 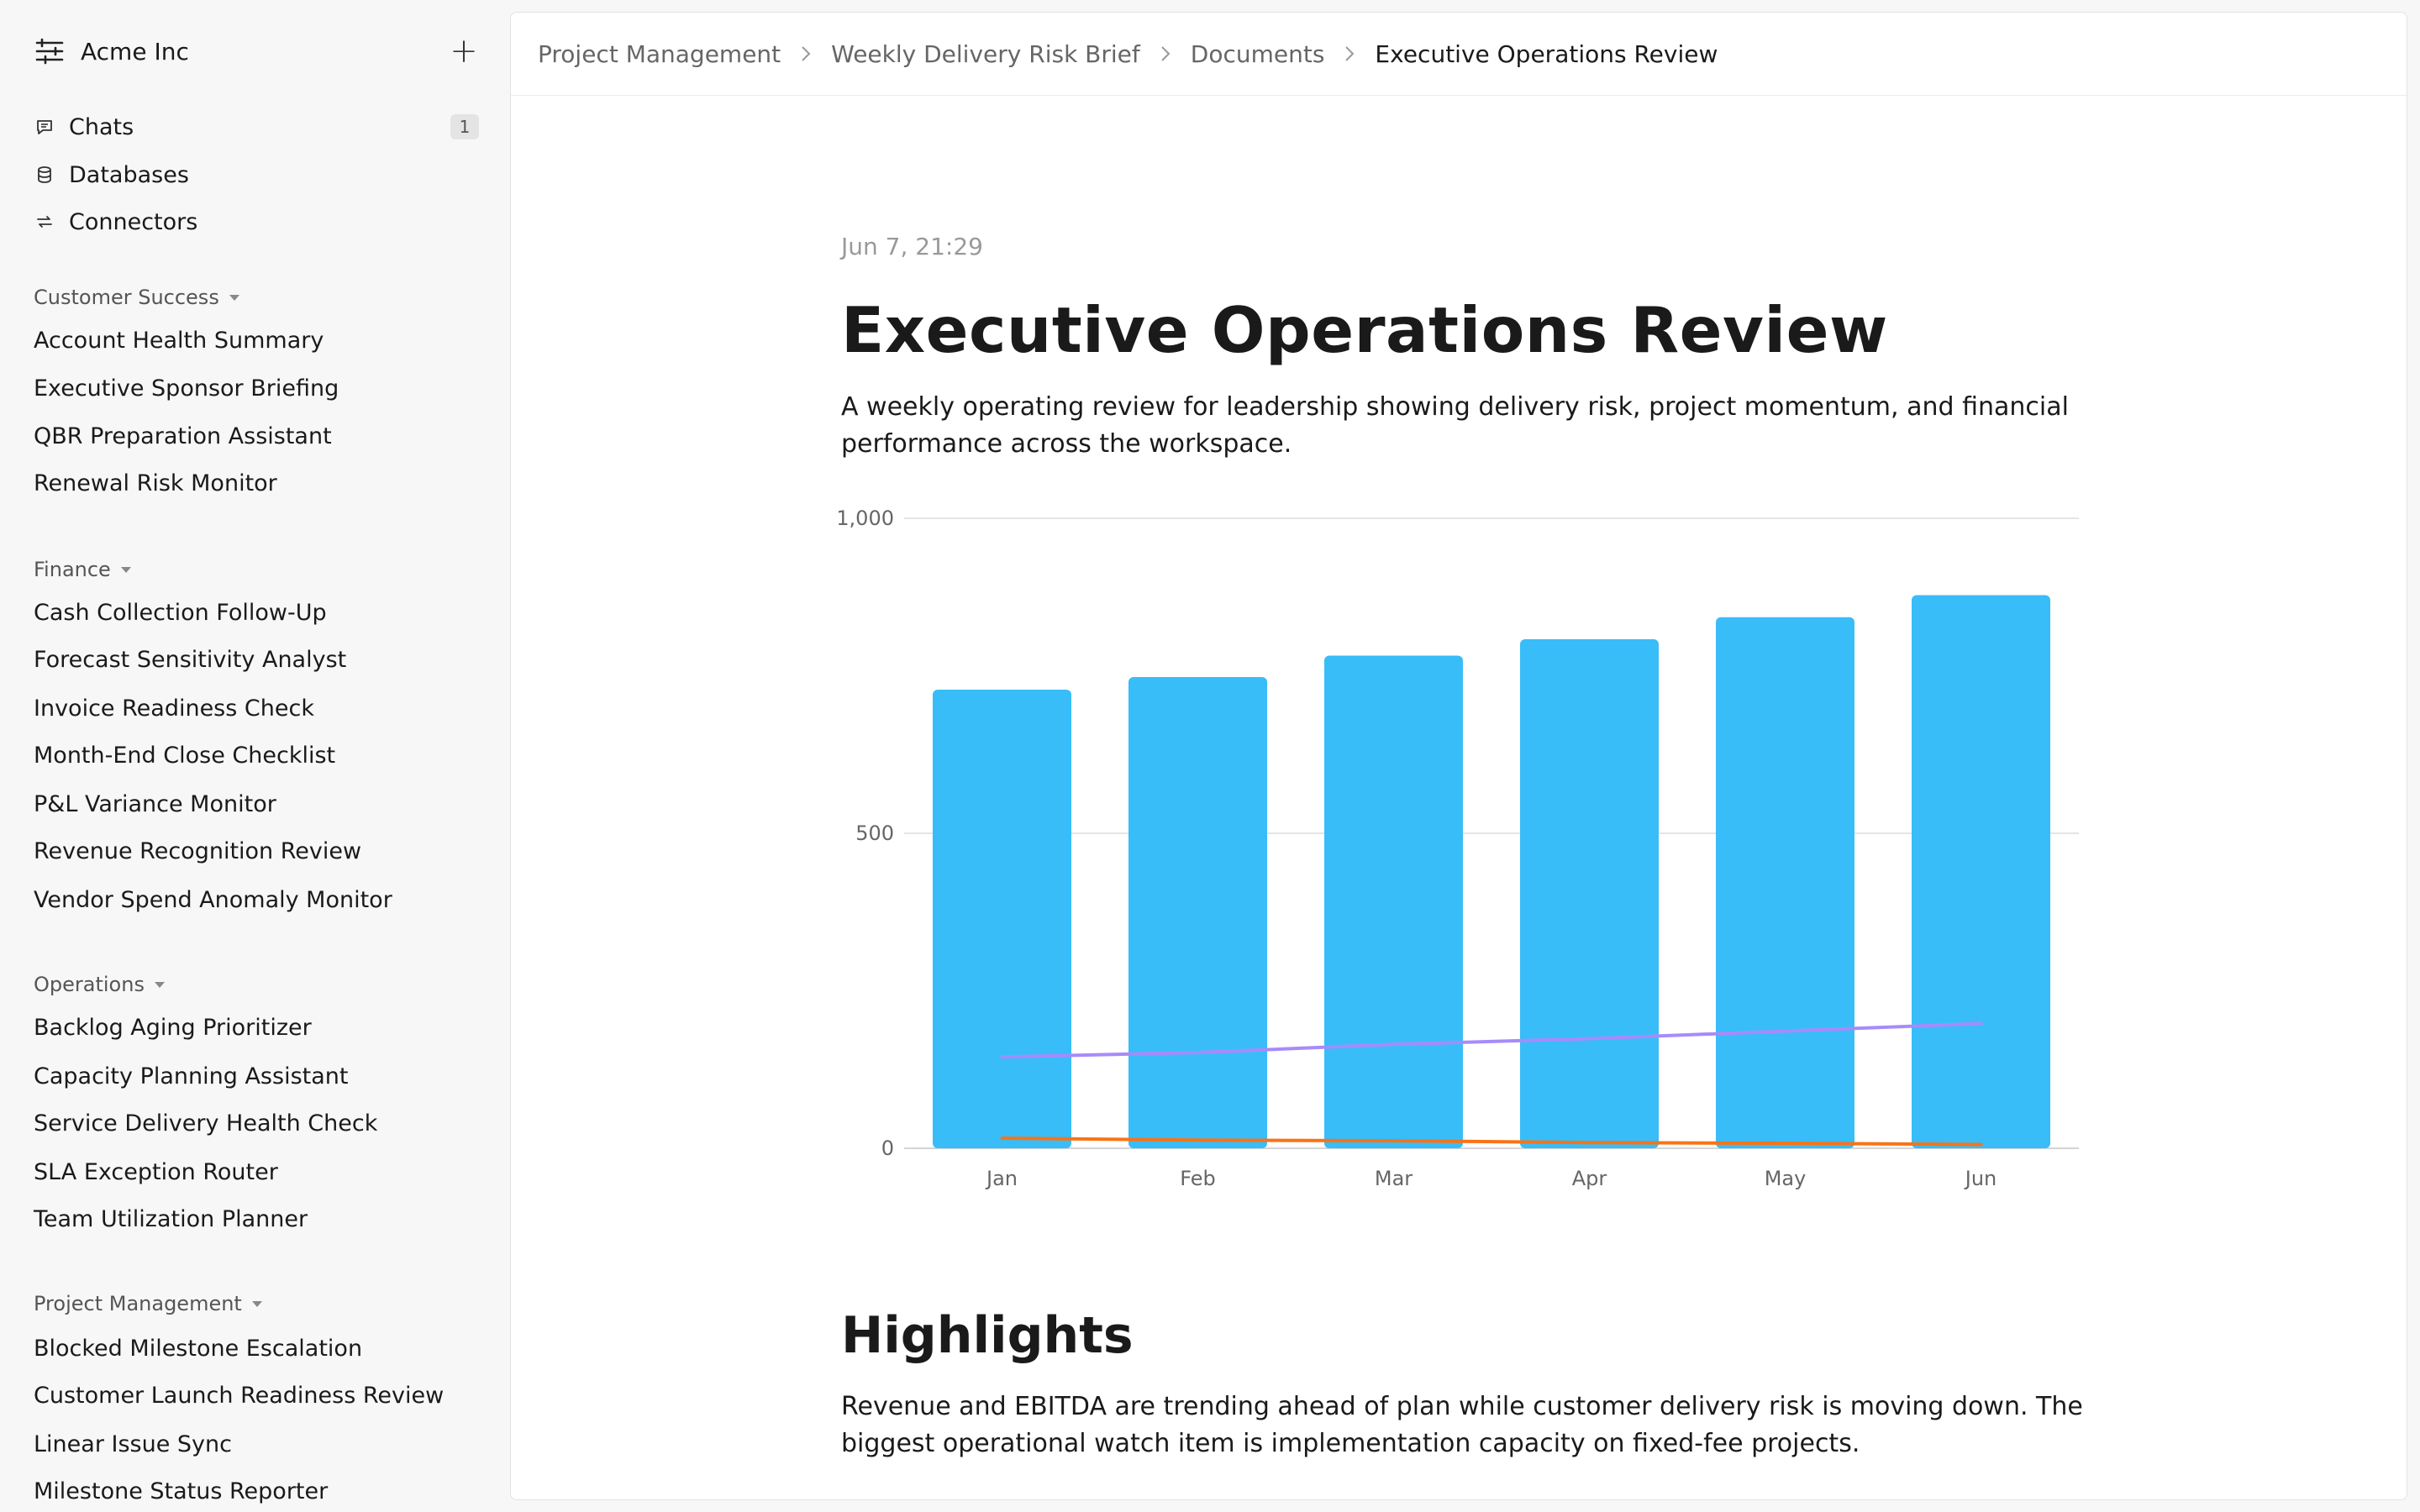 I want to click on sidebar-item: P&L Variance Monitor, so click(x=155, y=804).